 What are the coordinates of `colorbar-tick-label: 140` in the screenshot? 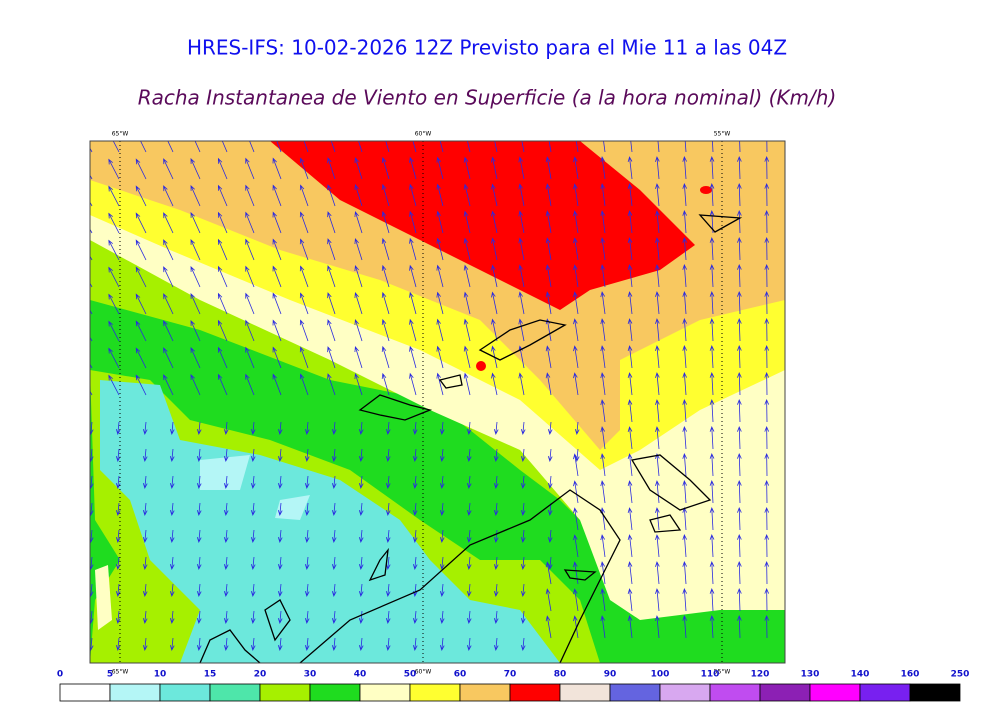 It's located at (860, 675).